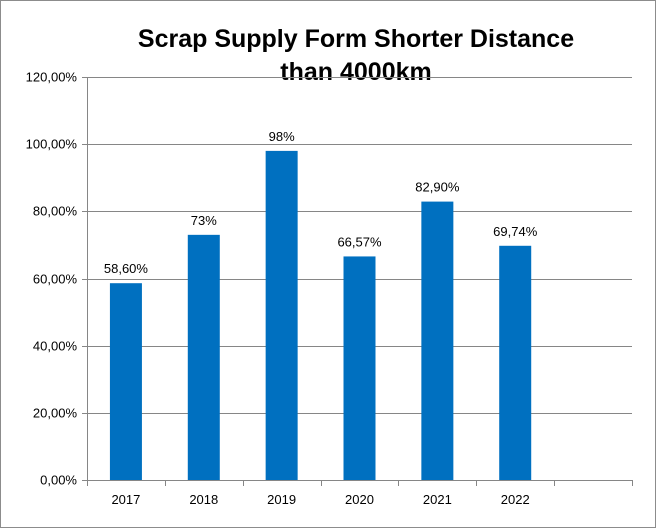  Describe the element at coordinates (52, 77) in the screenshot. I see `y-tick-label: 120,00%` at that location.